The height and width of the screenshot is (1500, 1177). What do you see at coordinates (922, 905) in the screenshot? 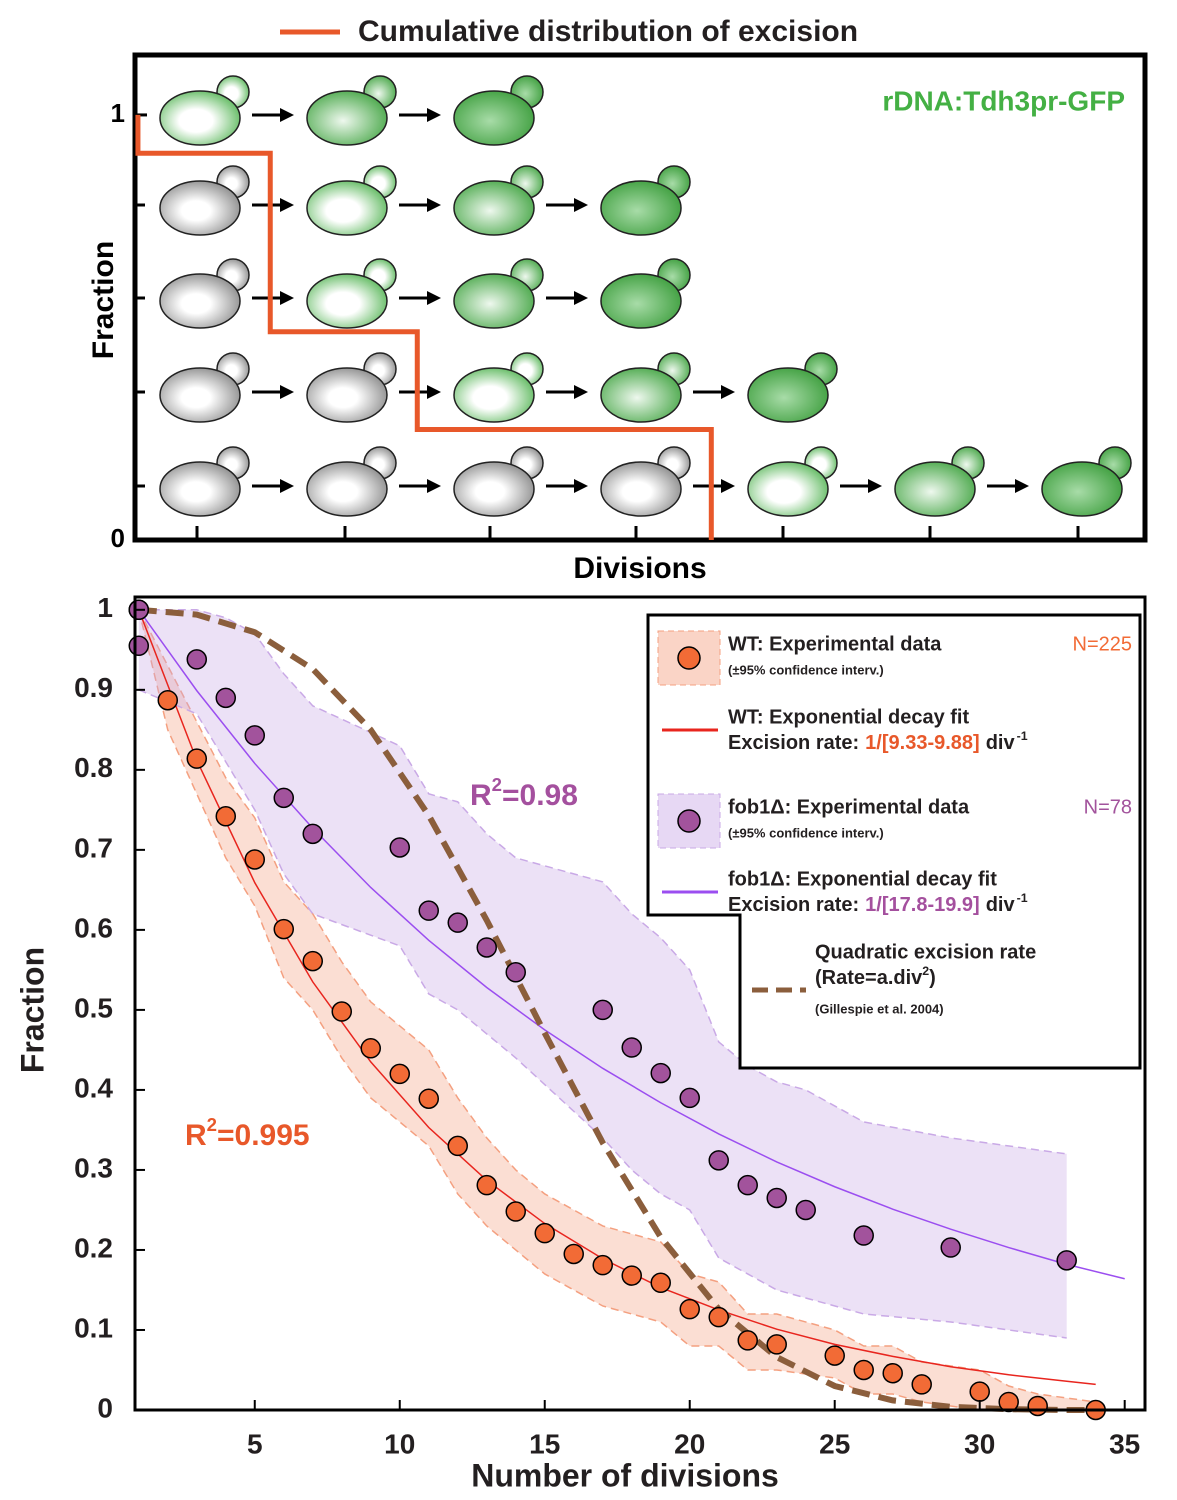
I see `rate-value: 1/[17.8-19.9]` at bounding box center [922, 905].